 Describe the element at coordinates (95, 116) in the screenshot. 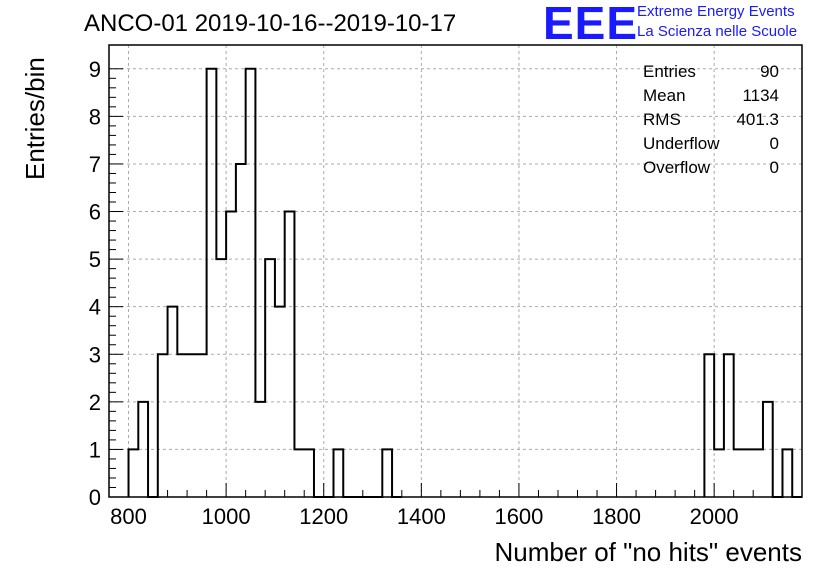

I see `y-tick-label: 8` at that location.